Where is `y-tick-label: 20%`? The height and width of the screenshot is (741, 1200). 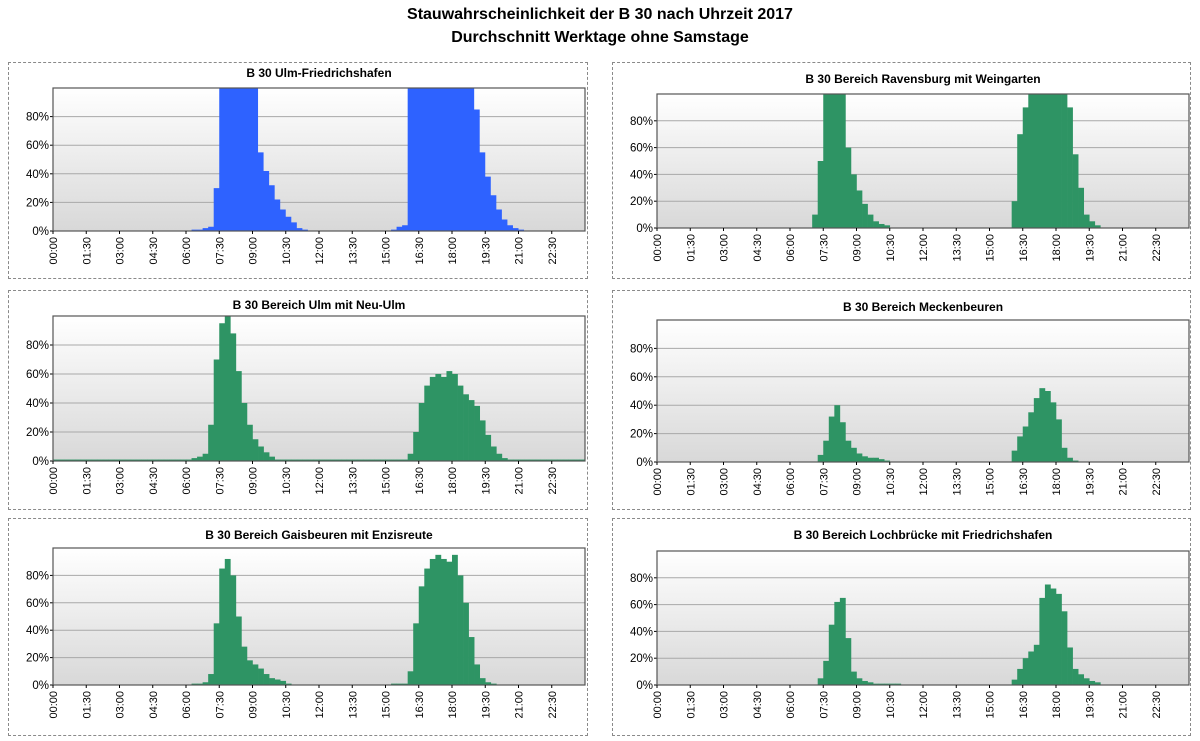
y-tick-label: 20% is located at coordinates (641, 435).